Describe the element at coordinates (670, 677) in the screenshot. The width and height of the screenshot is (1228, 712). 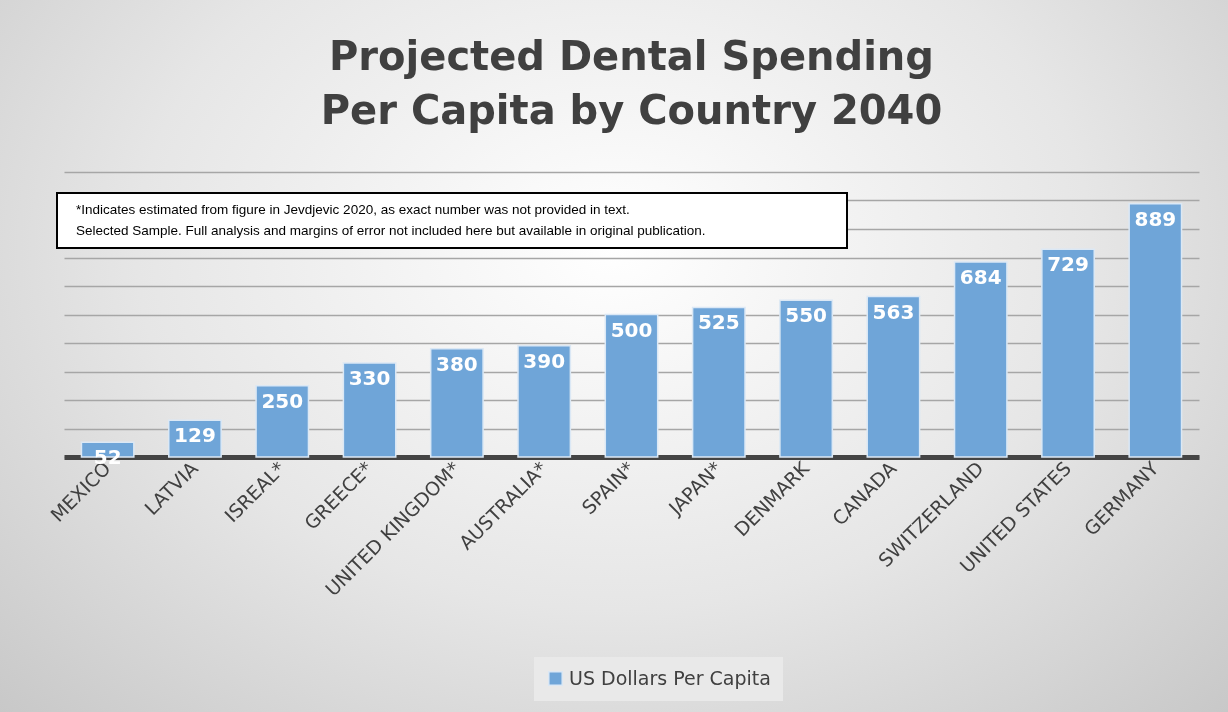
I see `legend-label: US Dollars Per Capita` at that location.